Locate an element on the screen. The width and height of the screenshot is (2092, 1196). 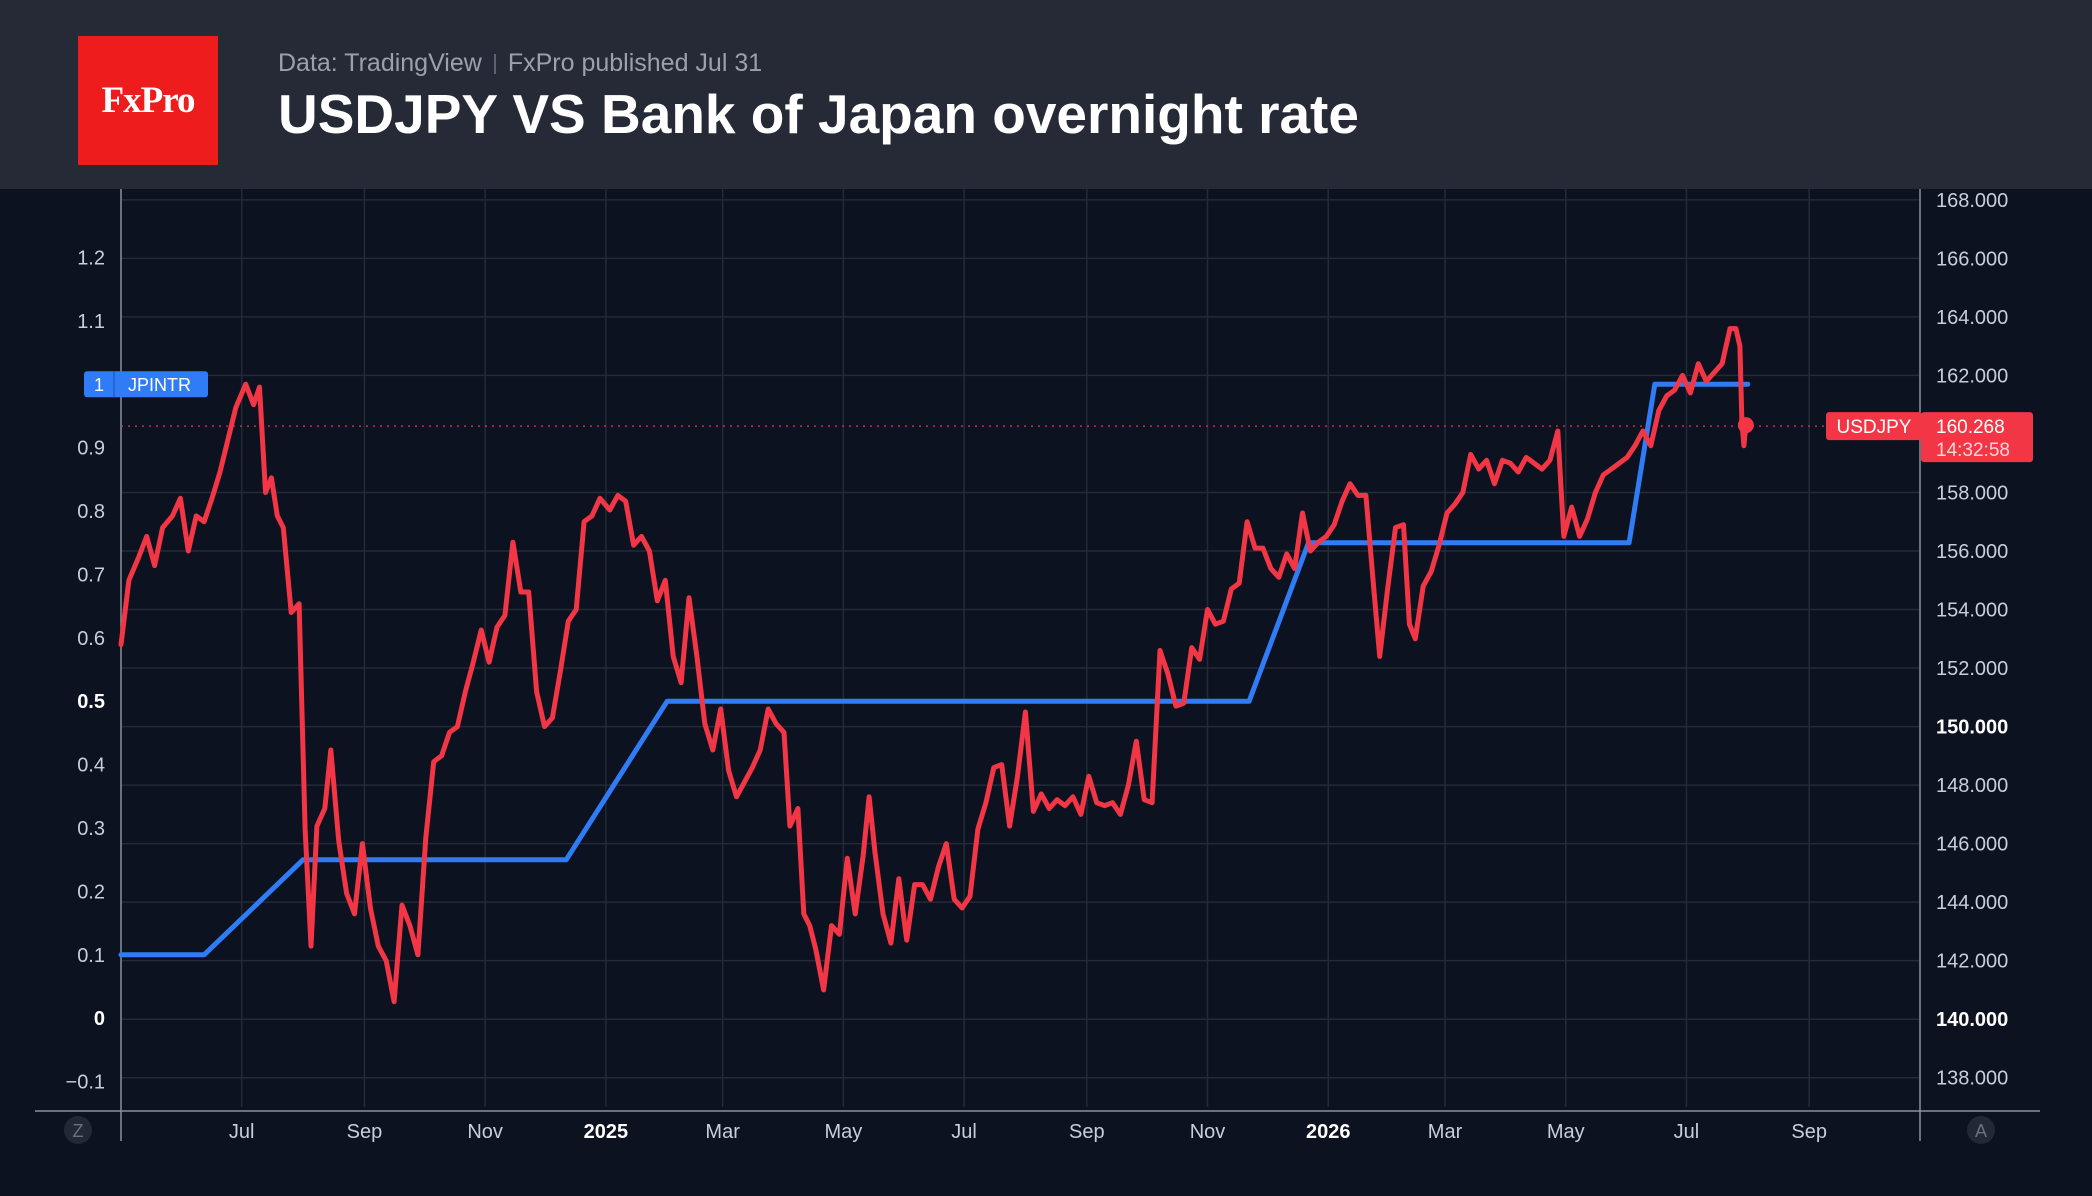
last-price-dot is located at coordinates (1745, 425).